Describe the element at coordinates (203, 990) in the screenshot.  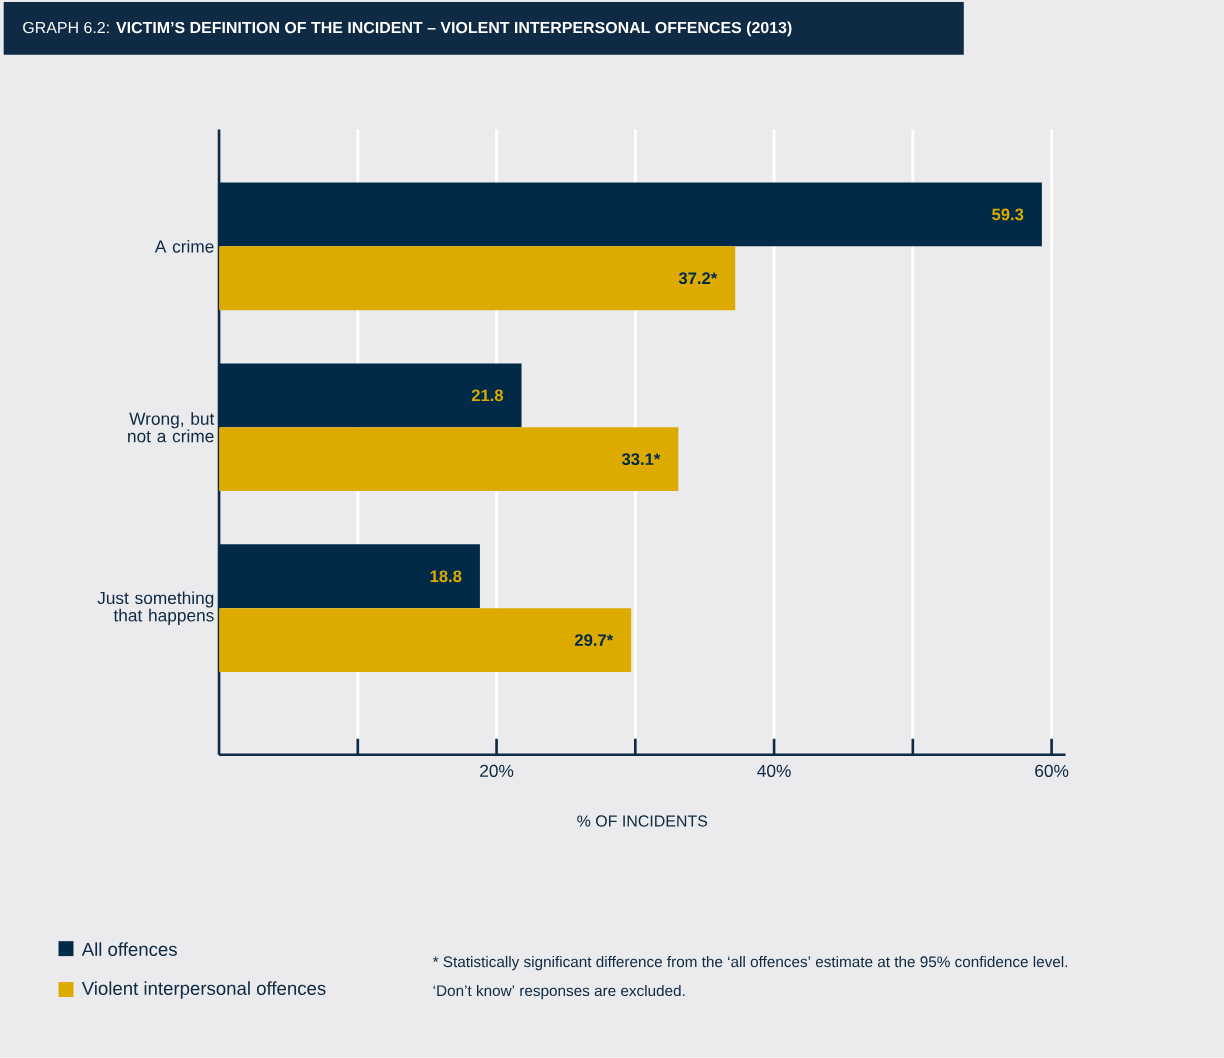
I see `legend-label: Violent interpersonal offences` at that location.